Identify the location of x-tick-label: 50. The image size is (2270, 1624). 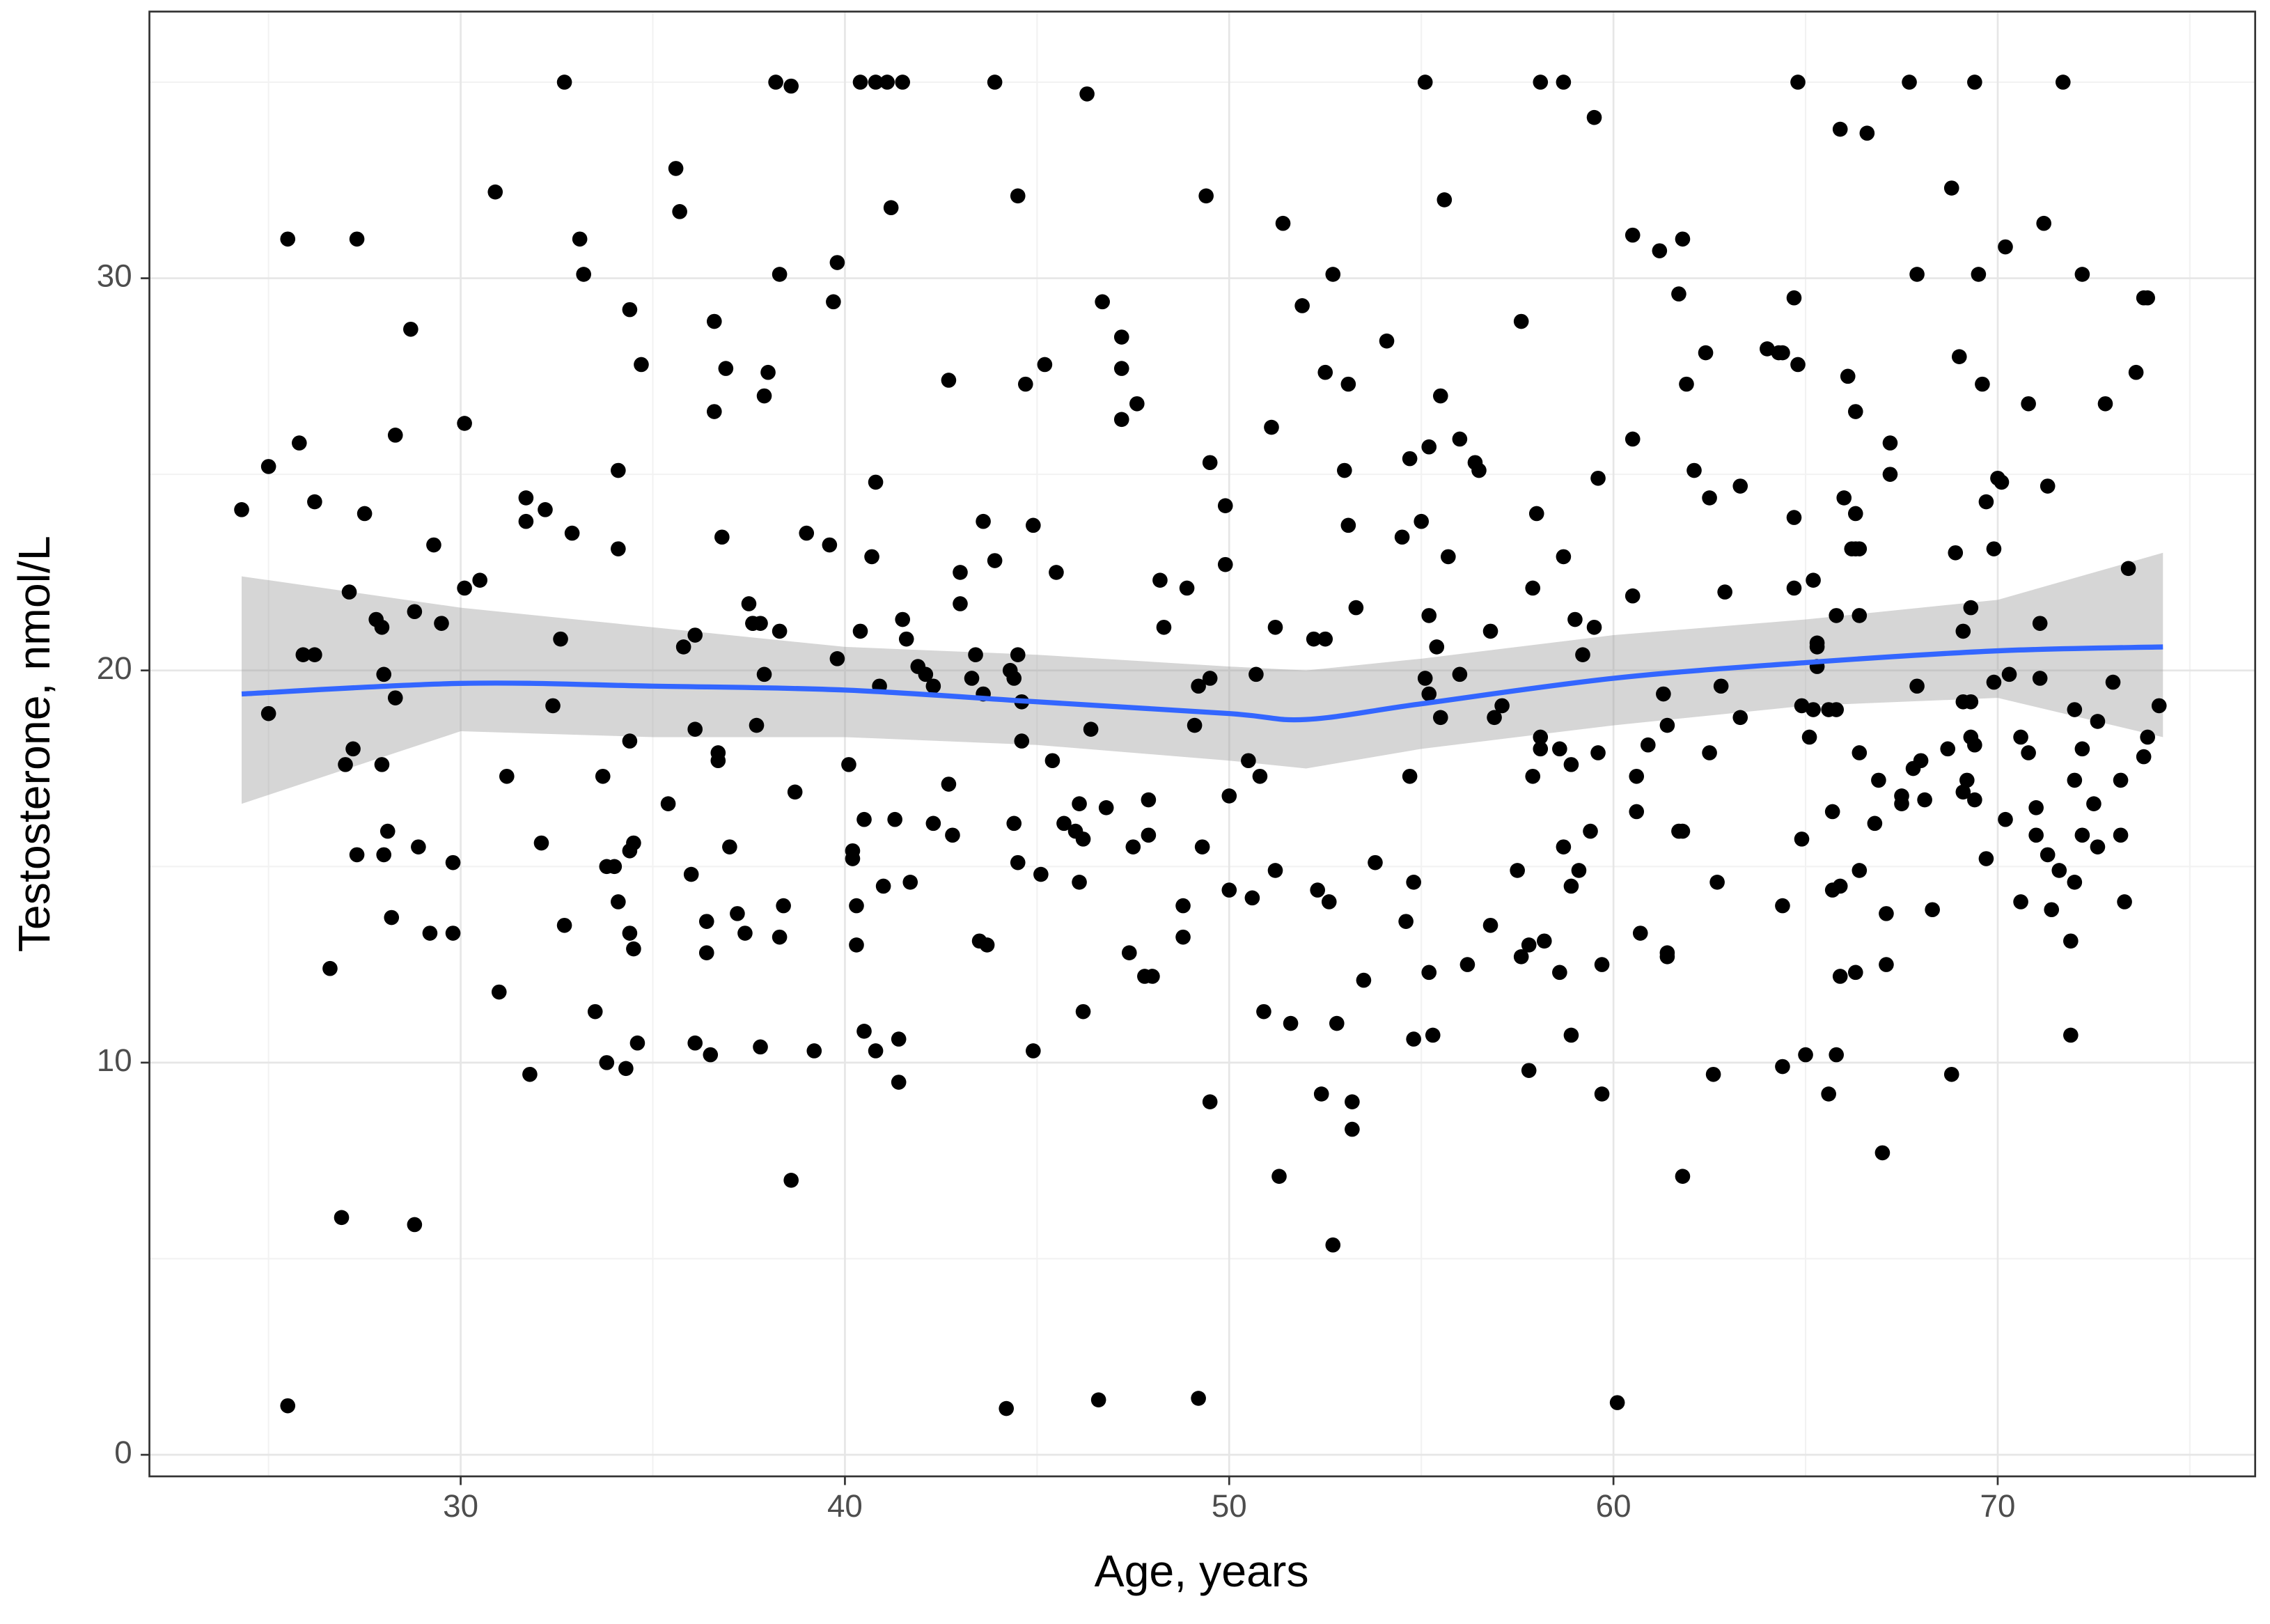
(1229, 1506).